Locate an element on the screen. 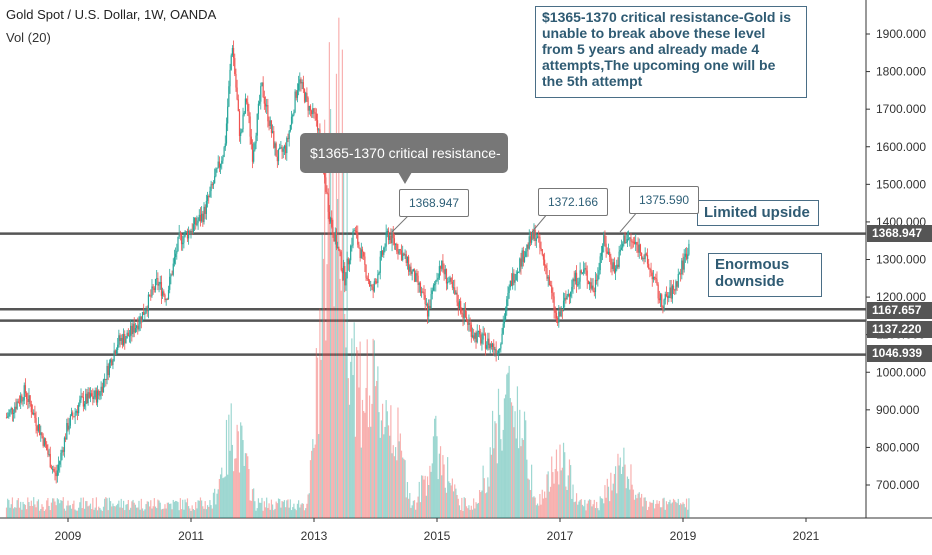 The image size is (932, 555). enormous-downside-note: Enormous downside is located at coordinates (765, 275).